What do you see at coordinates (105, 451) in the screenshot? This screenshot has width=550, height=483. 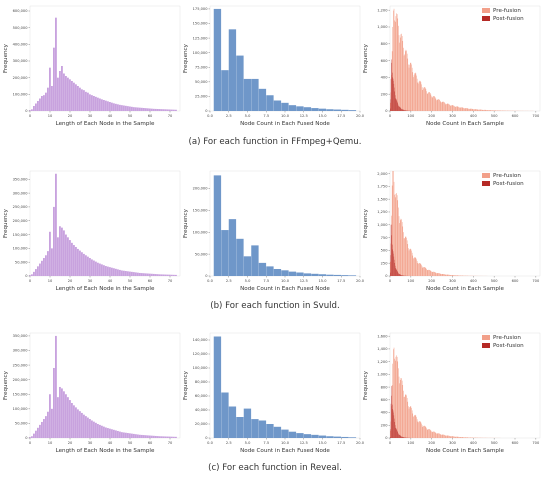 I see `x-axis-label: Length of Each Node in the Sample` at bounding box center [105, 451].